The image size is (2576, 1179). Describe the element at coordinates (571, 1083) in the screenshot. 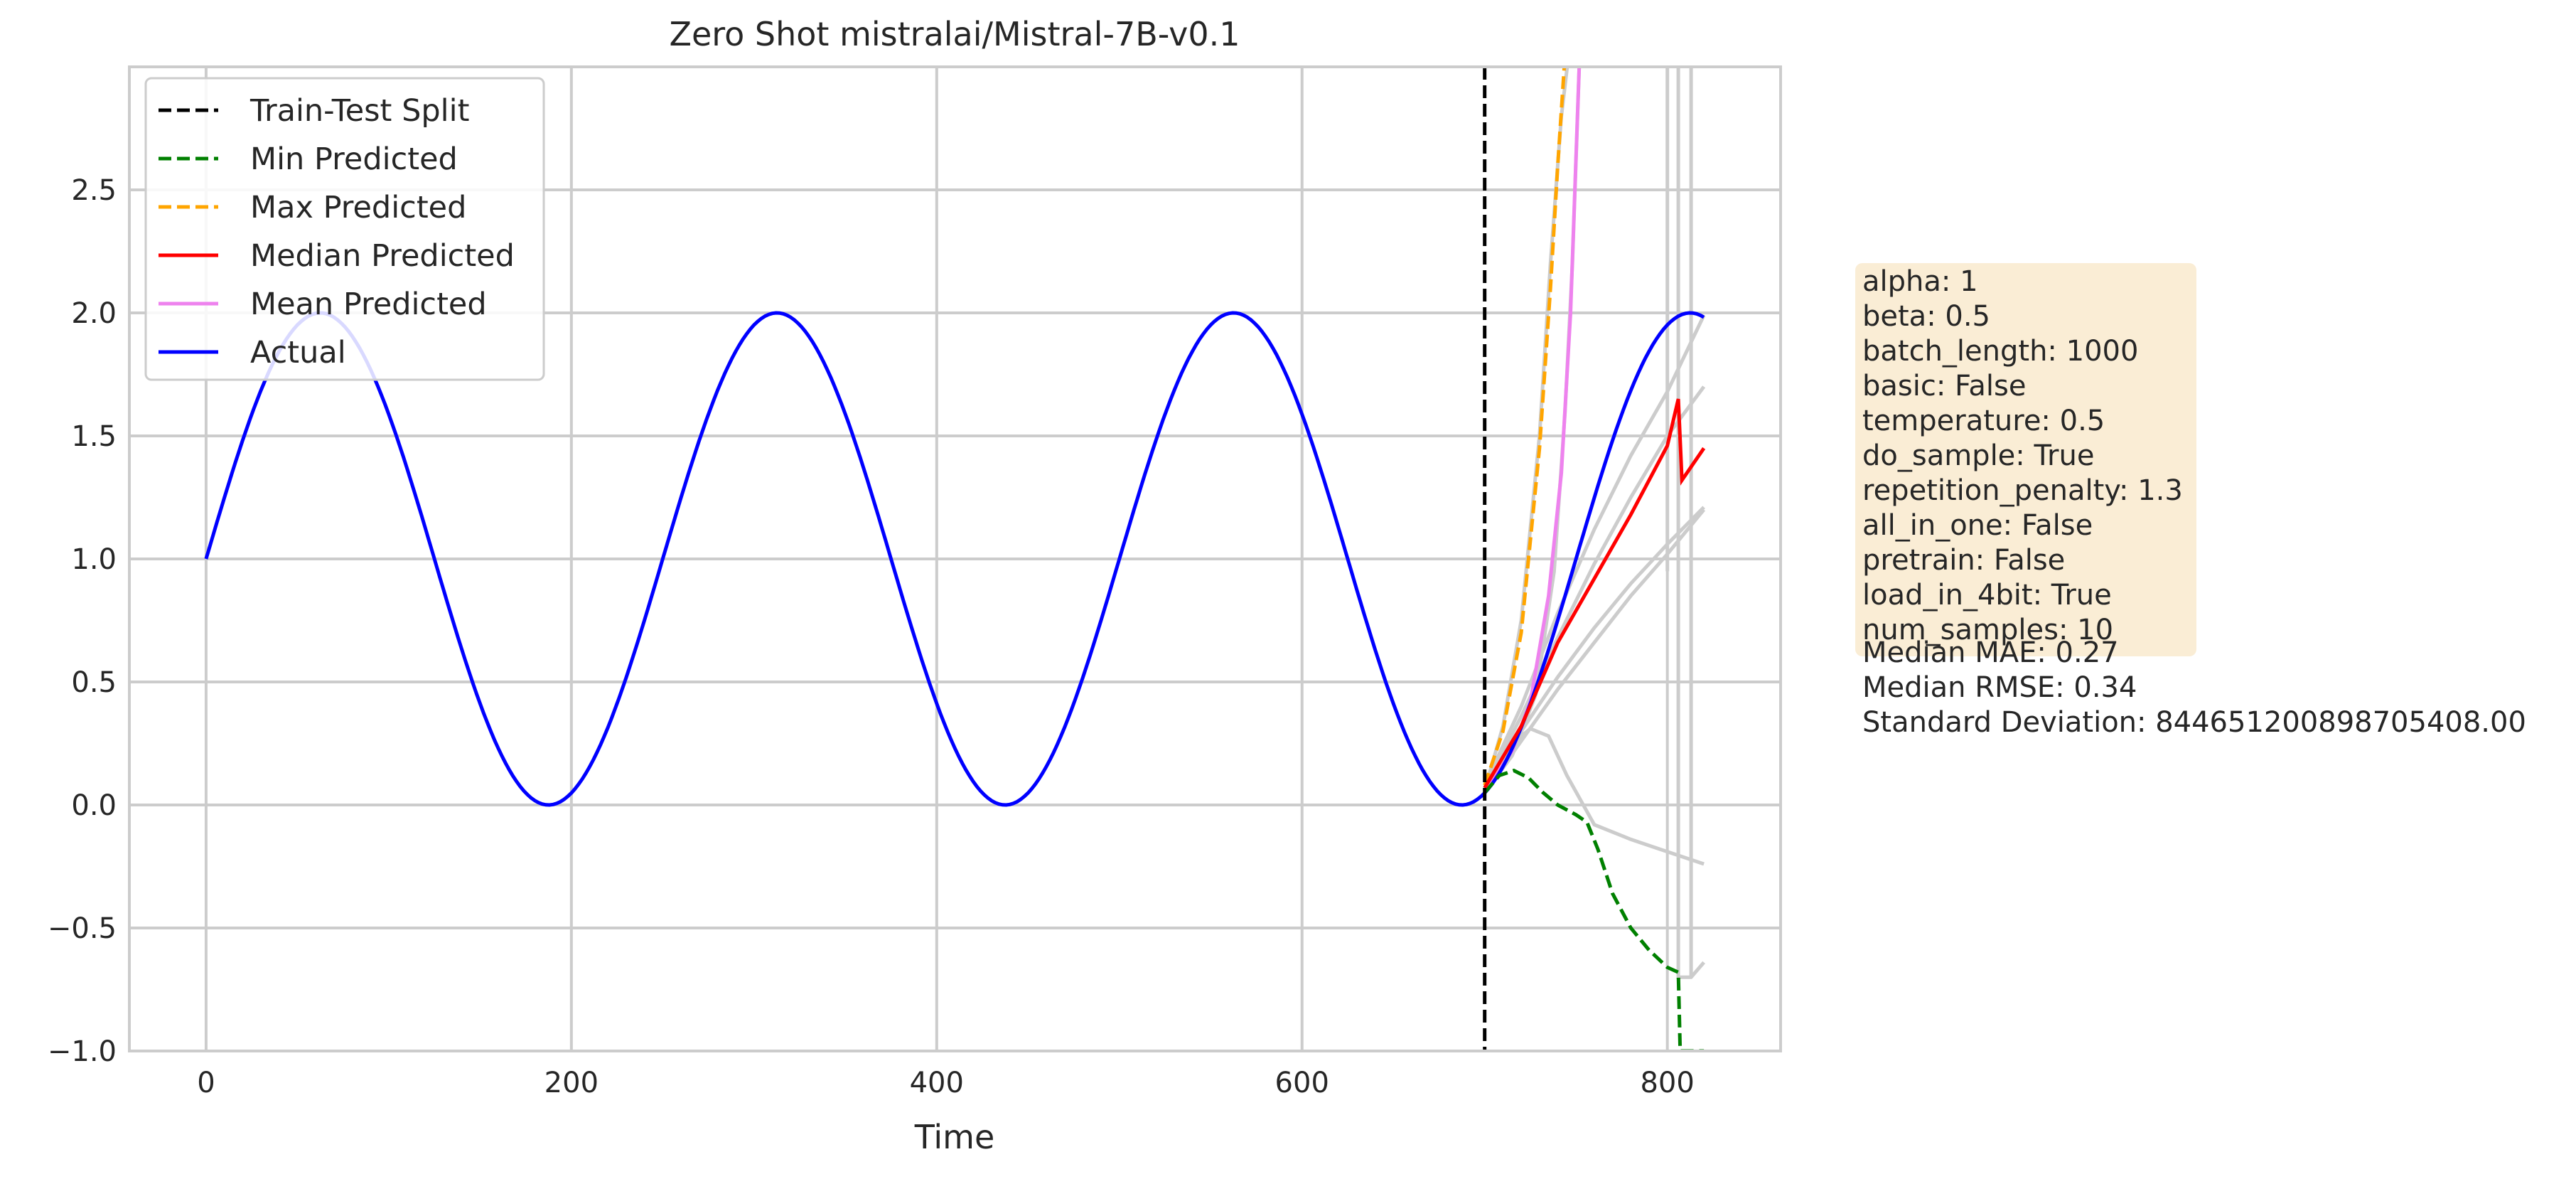

I see `x-tick-label: 200` at that location.